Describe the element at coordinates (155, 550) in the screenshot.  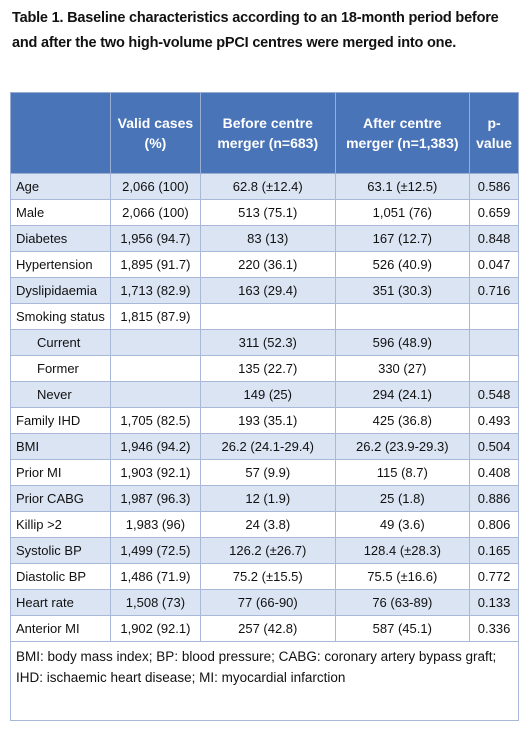
I see `table-cell: 1,499 (72.5)` at that location.